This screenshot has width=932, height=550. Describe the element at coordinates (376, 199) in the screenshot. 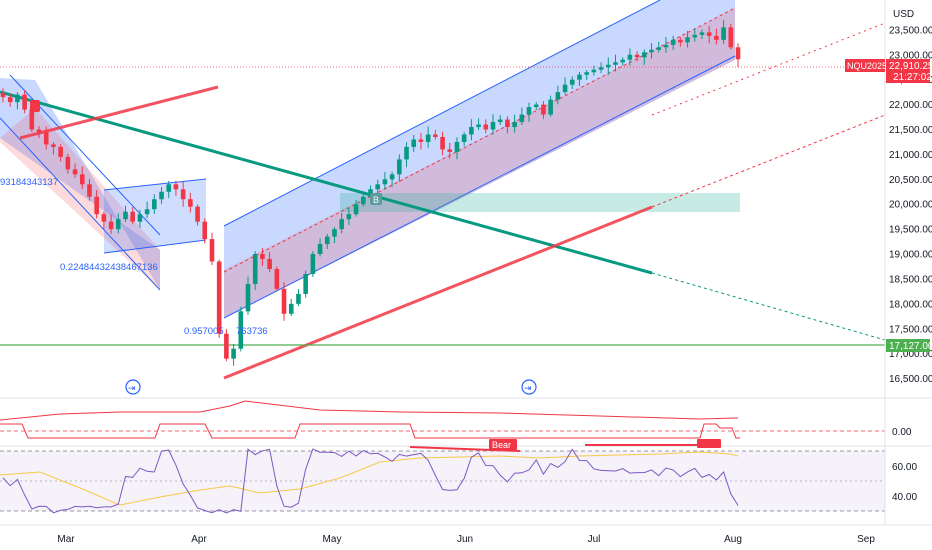

I see `b-marker` at that location.